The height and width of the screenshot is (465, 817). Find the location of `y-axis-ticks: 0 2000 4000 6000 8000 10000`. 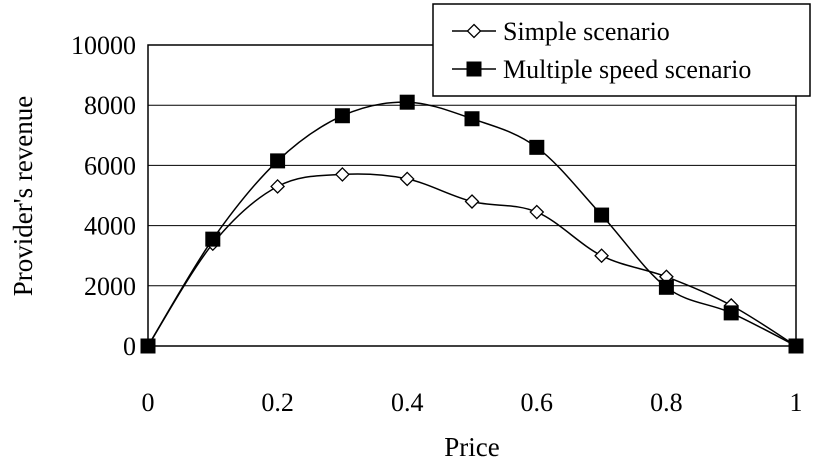

y-axis-ticks: 0 2000 4000 6000 8000 10000 is located at coordinates (103, 196).